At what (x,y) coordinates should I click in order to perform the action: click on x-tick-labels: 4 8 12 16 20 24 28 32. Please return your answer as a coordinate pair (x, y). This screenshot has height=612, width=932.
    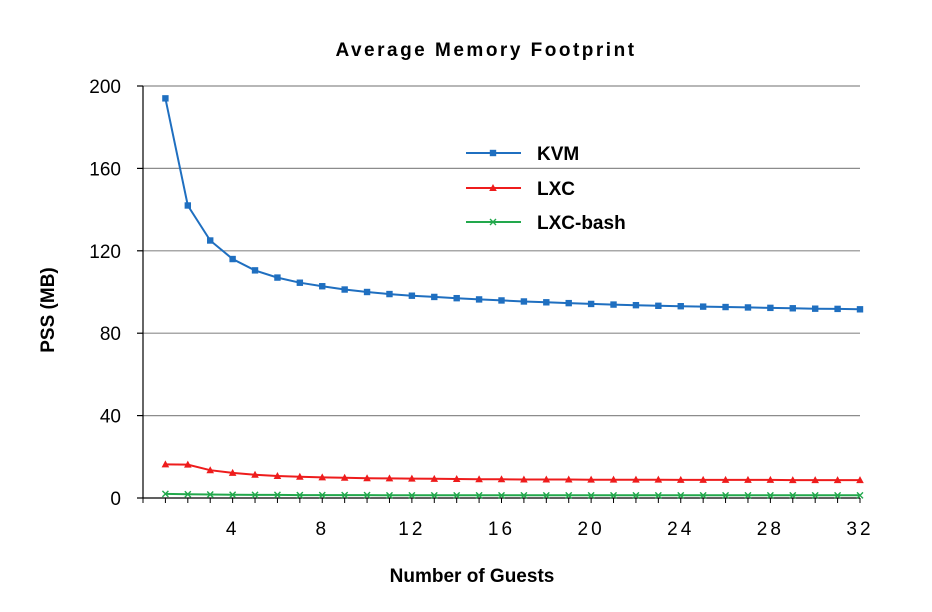
    Looking at the image, I should click on (549, 529).